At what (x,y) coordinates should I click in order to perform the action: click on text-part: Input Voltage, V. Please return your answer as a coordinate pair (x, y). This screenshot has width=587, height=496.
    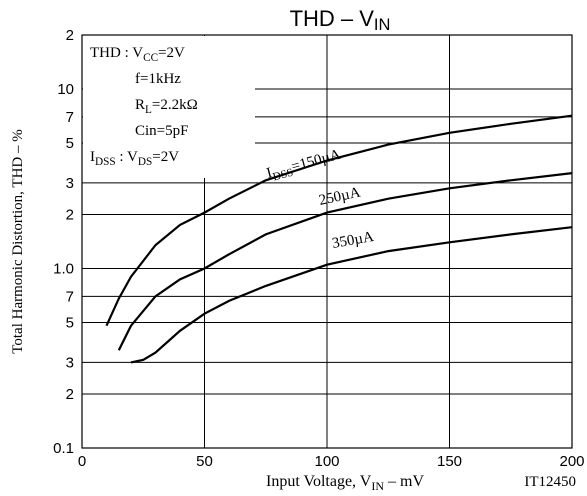
    Looking at the image, I should click on (319, 481).